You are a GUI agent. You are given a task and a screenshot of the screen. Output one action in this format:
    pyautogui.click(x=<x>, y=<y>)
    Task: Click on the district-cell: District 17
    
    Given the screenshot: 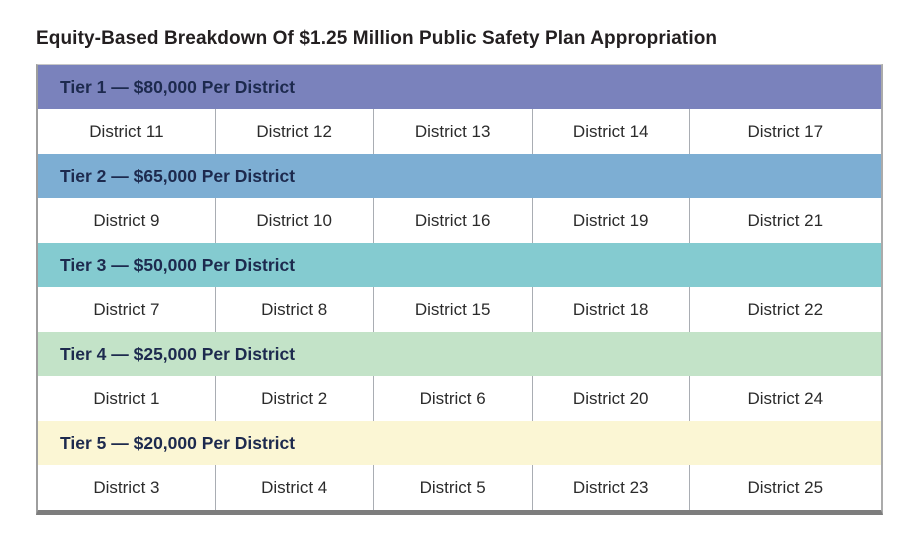 What is the action you would take?
    pyautogui.click(x=785, y=131)
    